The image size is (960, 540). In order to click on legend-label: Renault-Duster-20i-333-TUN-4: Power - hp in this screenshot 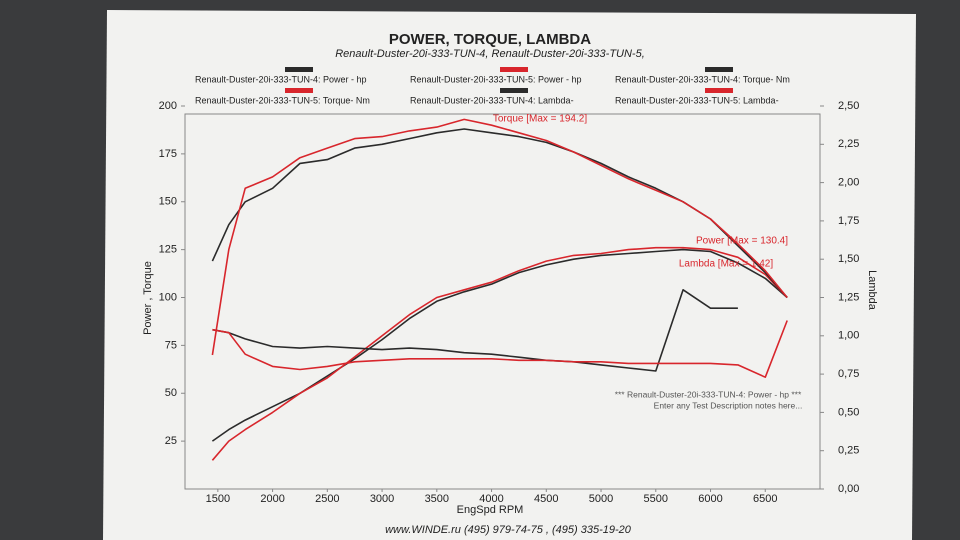, I will do `click(281, 79)`.